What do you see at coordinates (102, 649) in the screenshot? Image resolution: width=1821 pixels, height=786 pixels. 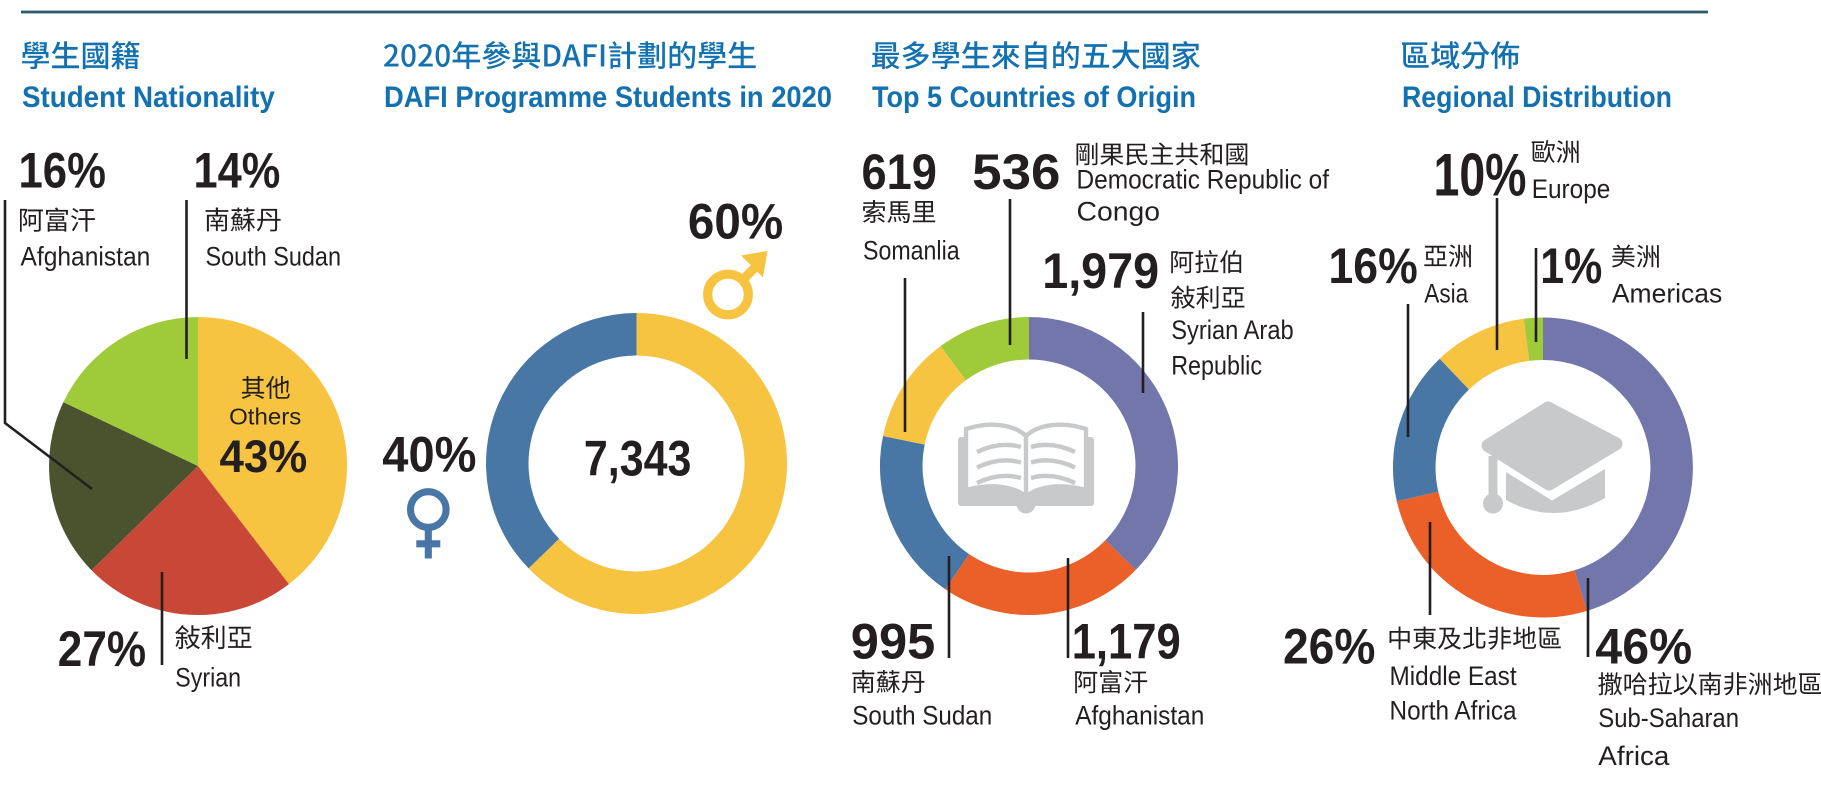 I see `svg-text: 27%` at bounding box center [102, 649].